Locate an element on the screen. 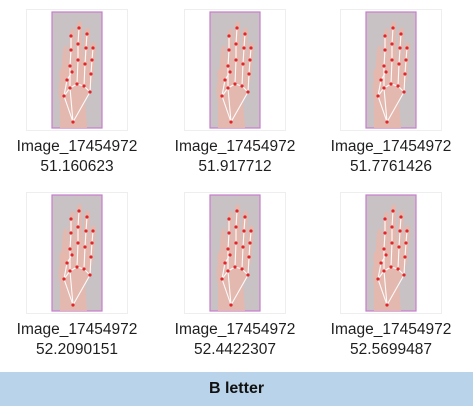 This screenshot has width=473, height=406. file-name: Image_17454972 51.917712 is located at coordinates (235, 157).